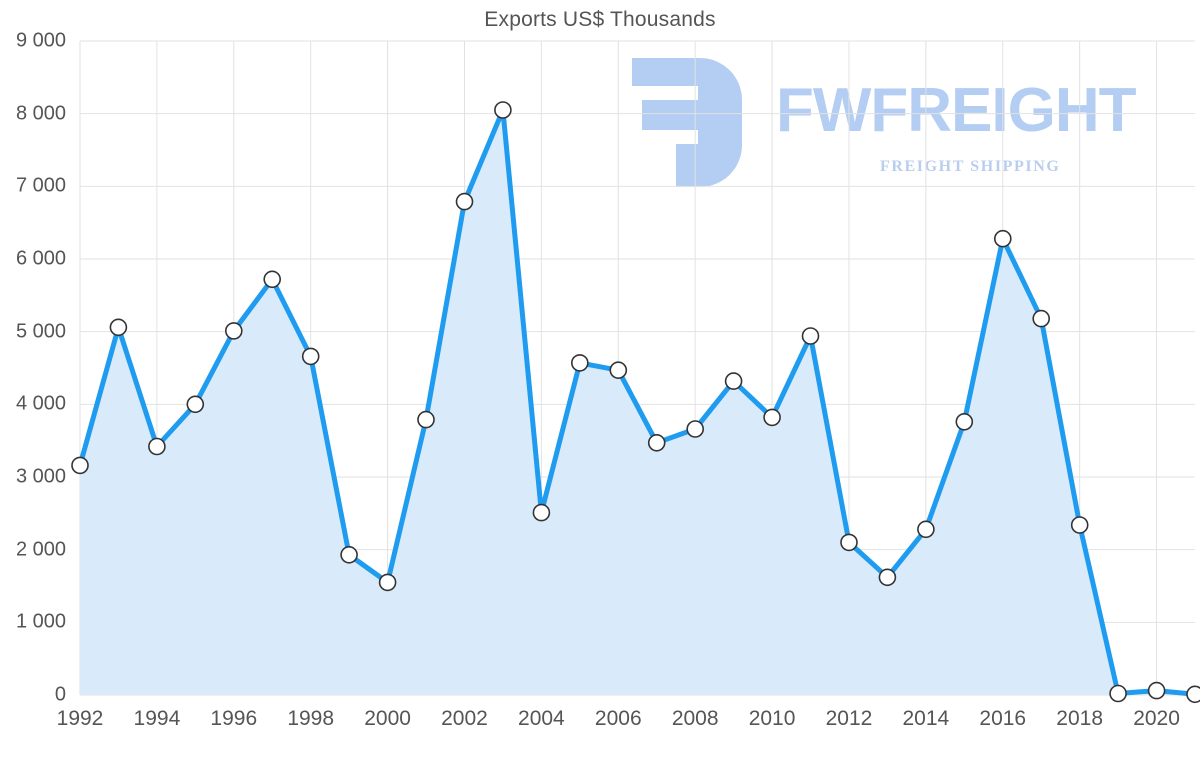 Image resolution: width=1200 pixels, height=763 pixels. What do you see at coordinates (40, 185) in the screenshot?
I see `y-axis-tick-label: 7 000` at bounding box center [40, 185].